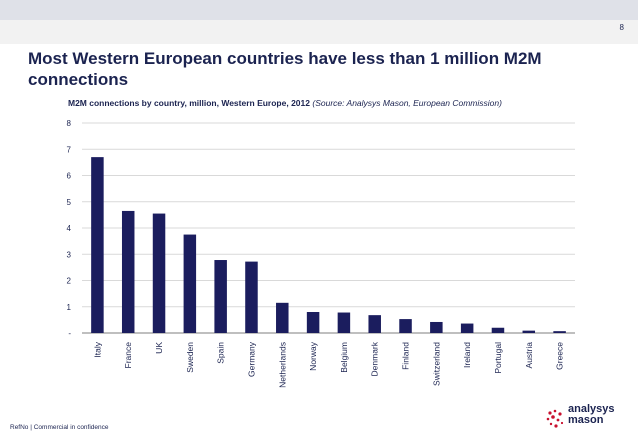 Image resolution: width=638 pixels, height=442 pixels. I want to click on x-tick-label: Netherlands, so click(282, 365).